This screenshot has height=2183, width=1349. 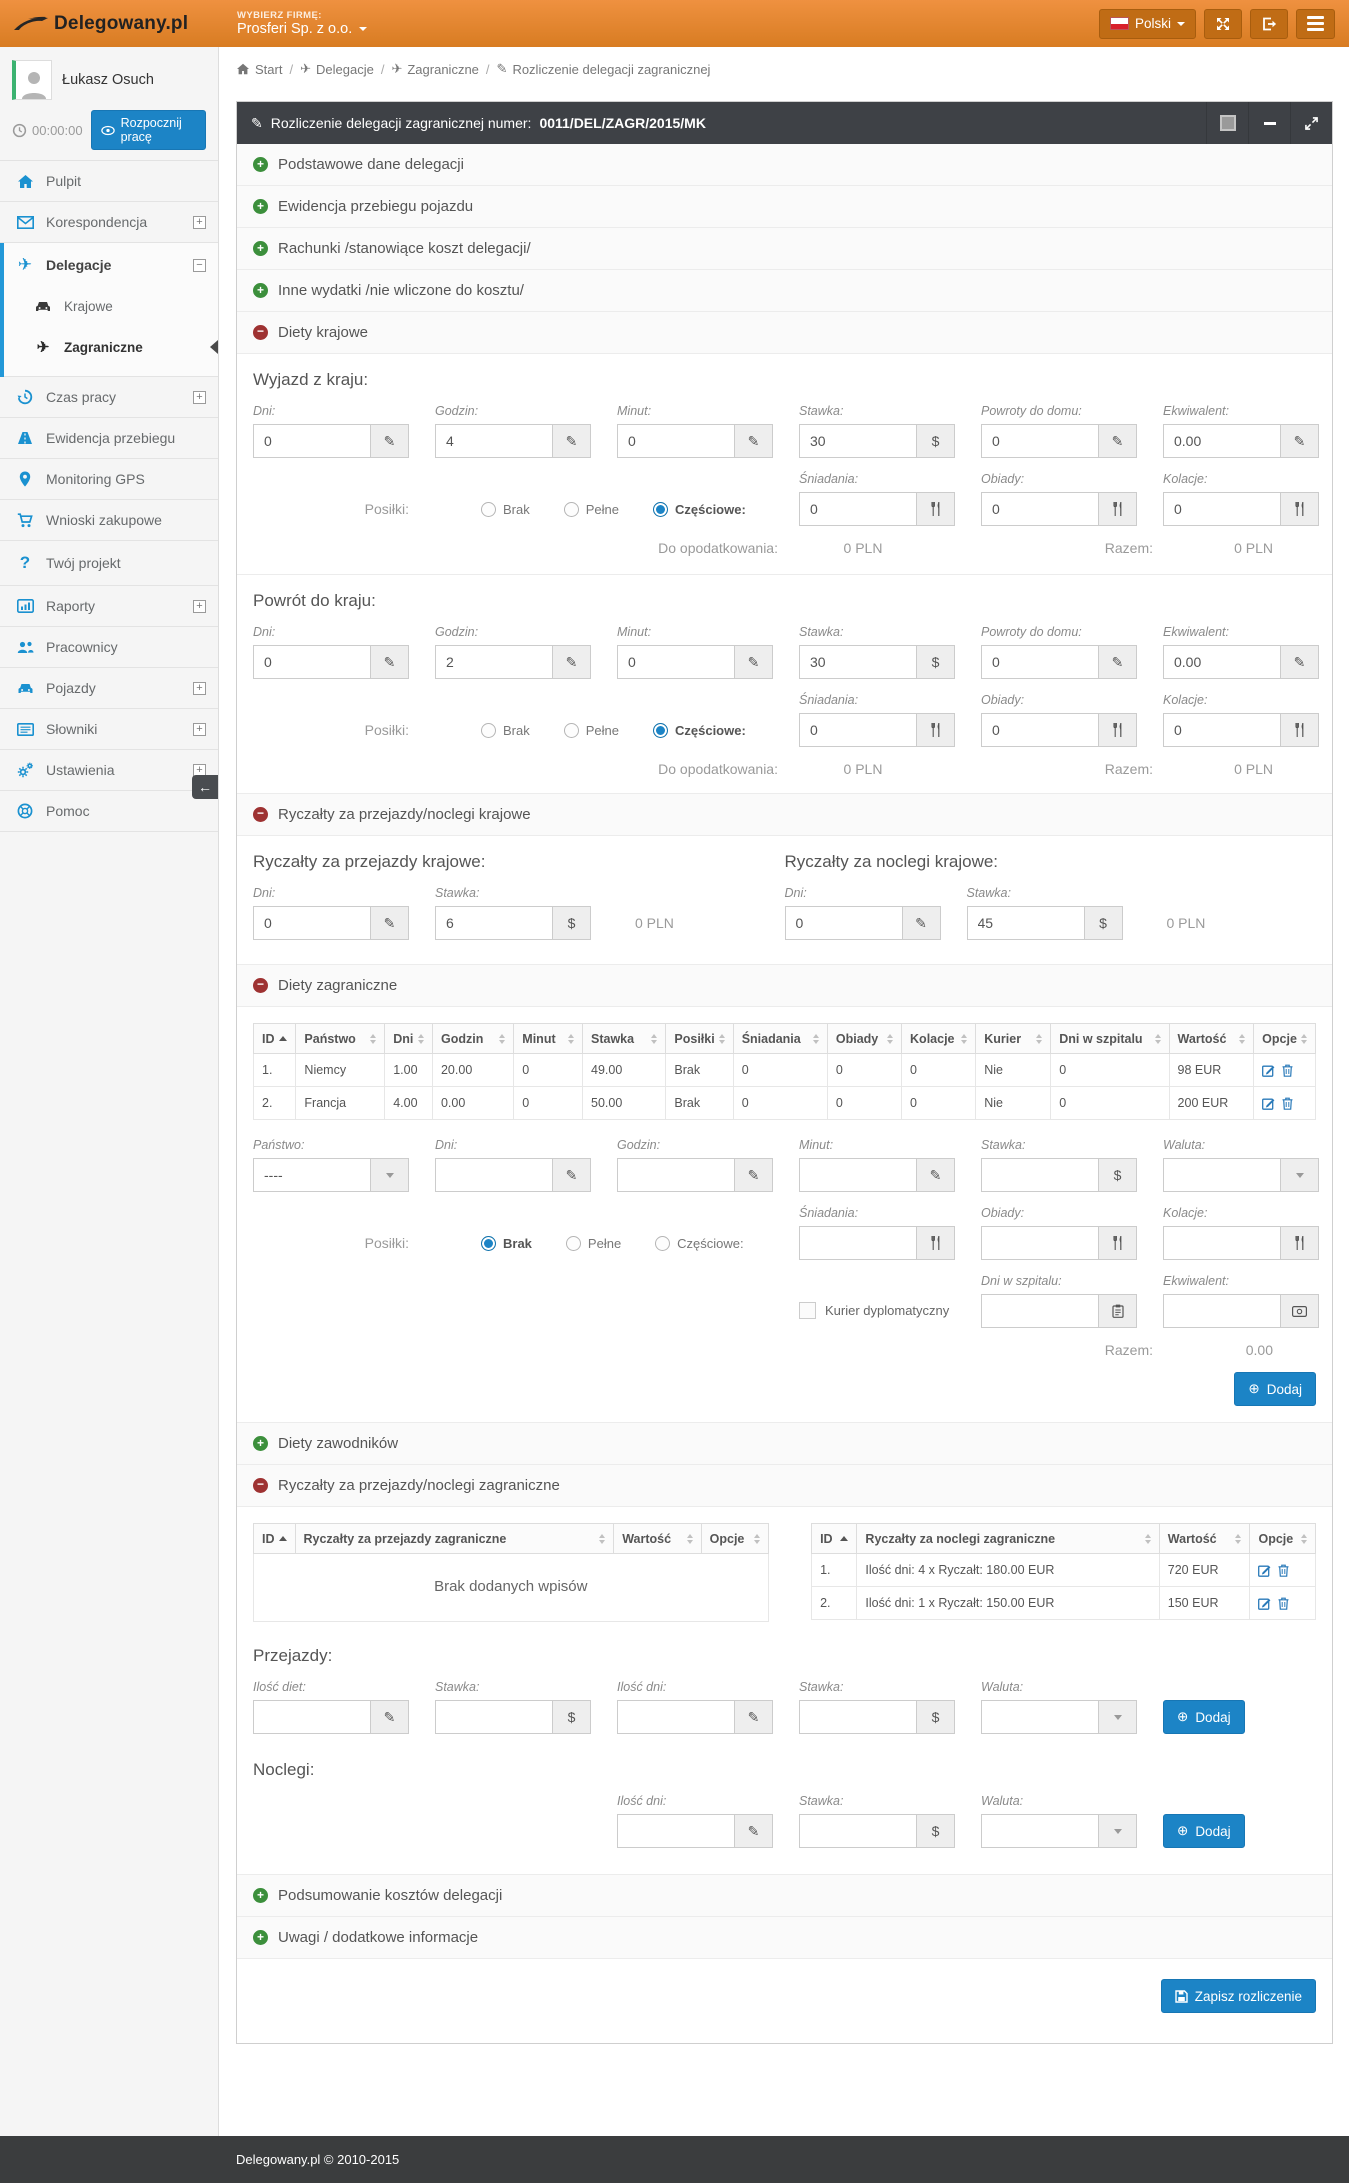 I want to click on company-selector: WYBIERZ FIRMĘ: Prosferi Sp. z o.o., so click(x=293, y=23).